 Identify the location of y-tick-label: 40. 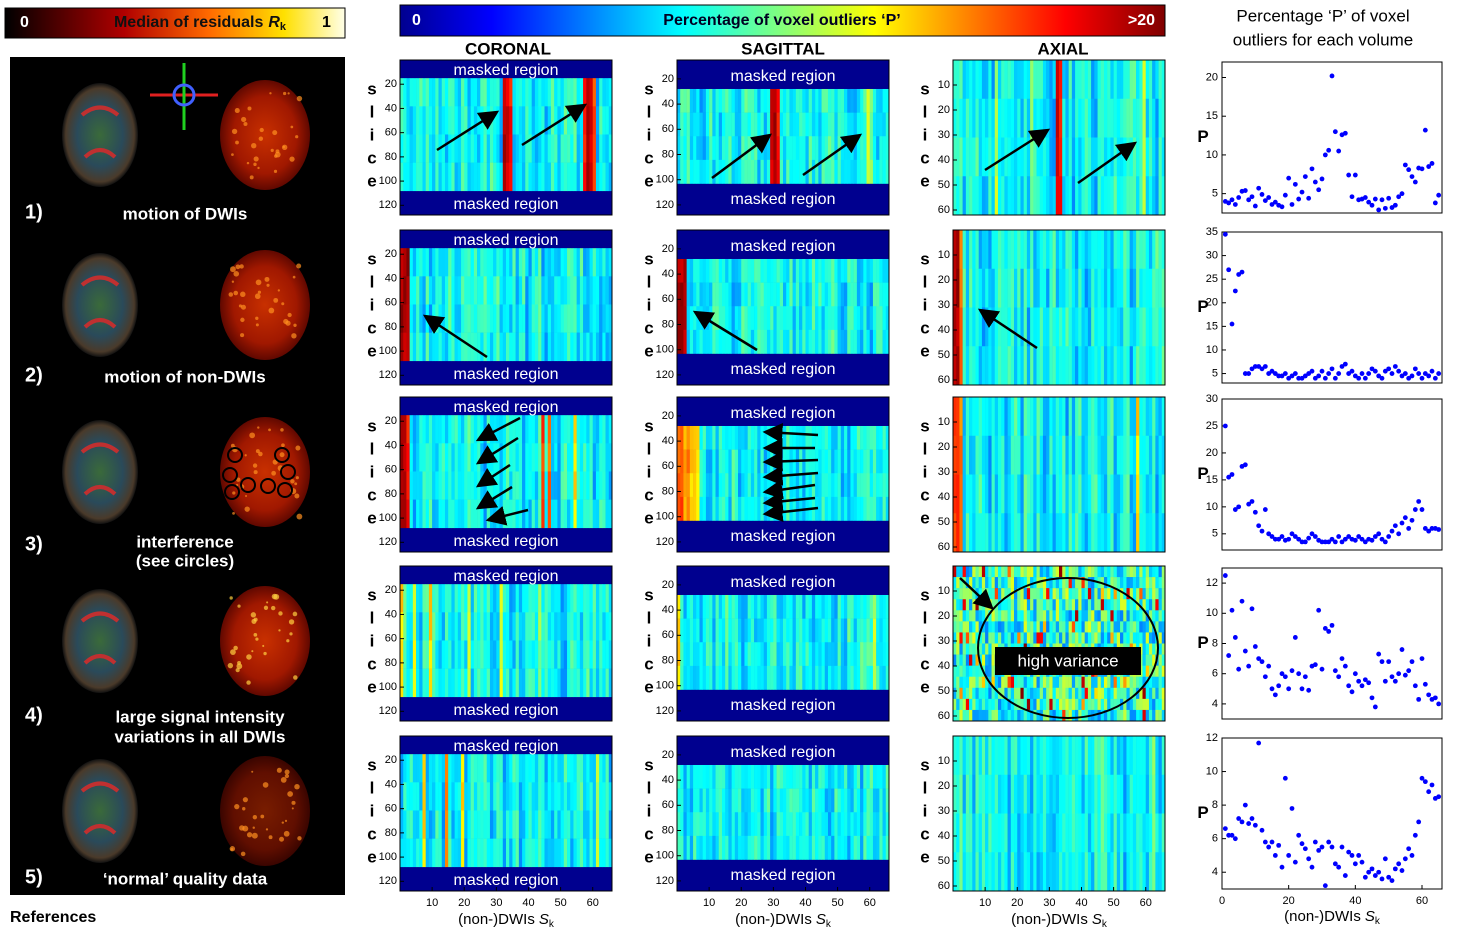
(391, 108).